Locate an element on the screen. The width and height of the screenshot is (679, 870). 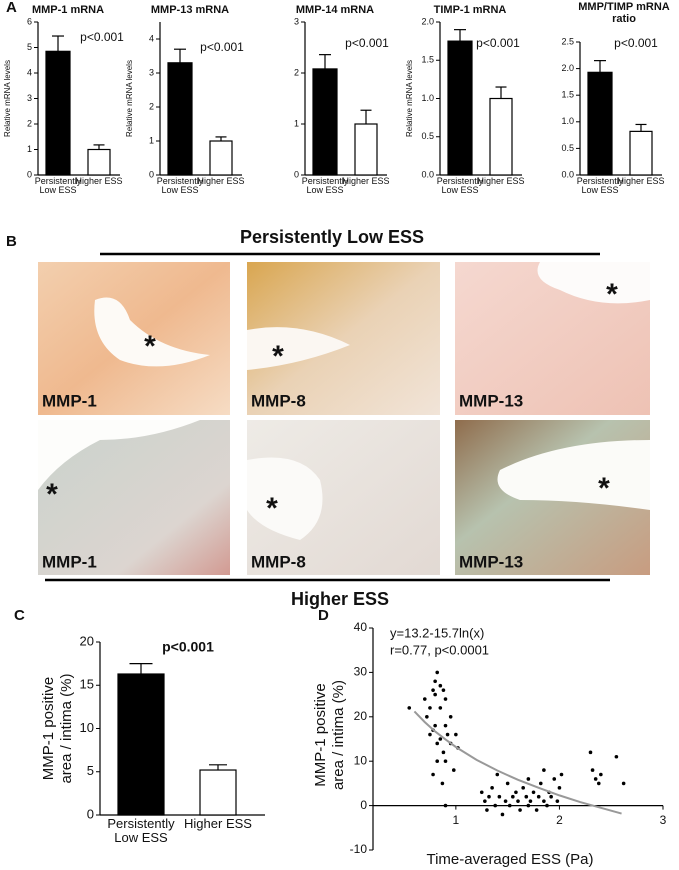
panel-label: B is located at coordinates (11, 241).